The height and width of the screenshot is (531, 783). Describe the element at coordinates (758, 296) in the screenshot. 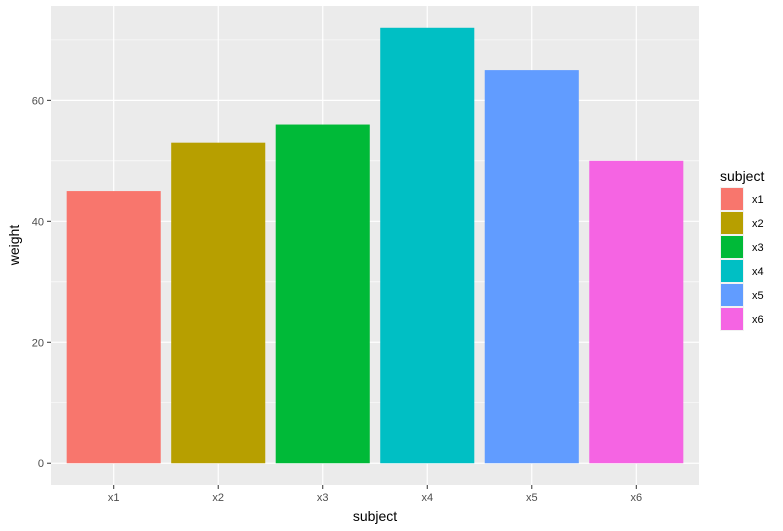

I see `legend-label-x5: x5` at that location.